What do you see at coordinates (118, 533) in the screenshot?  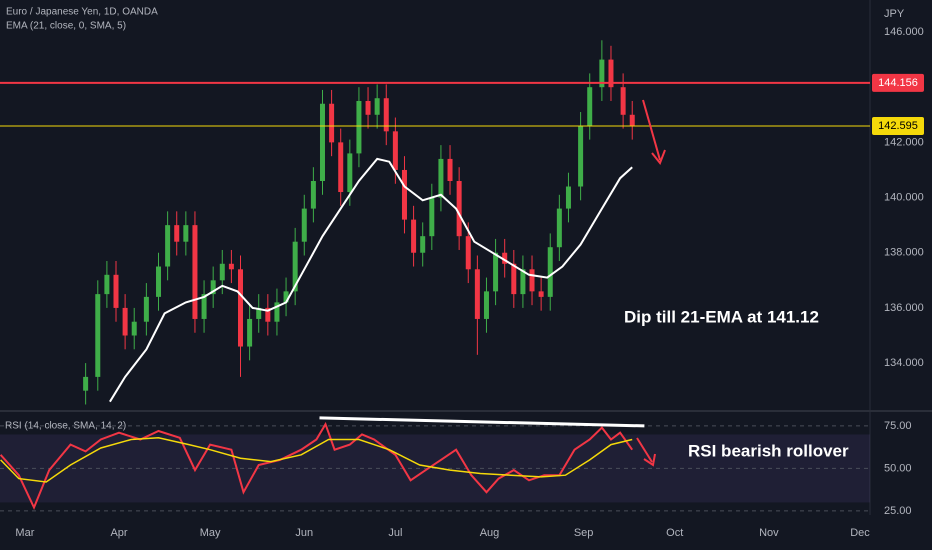 I see `x-tick-label: Apr` at bounding box center [118, 533].